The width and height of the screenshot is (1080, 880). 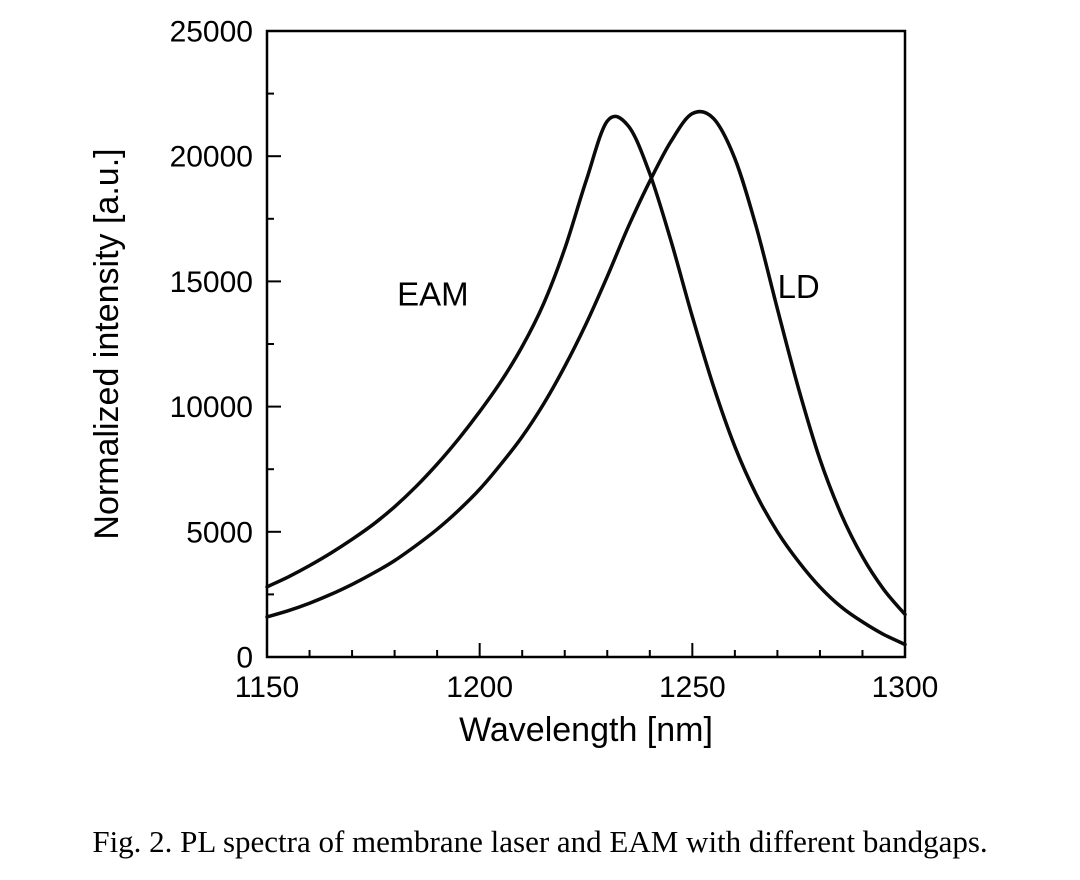 What do you see at coordinates (211, 407) in the screenshot?
I see `y-tick-label: 10000` at bounding box center [211, 407].